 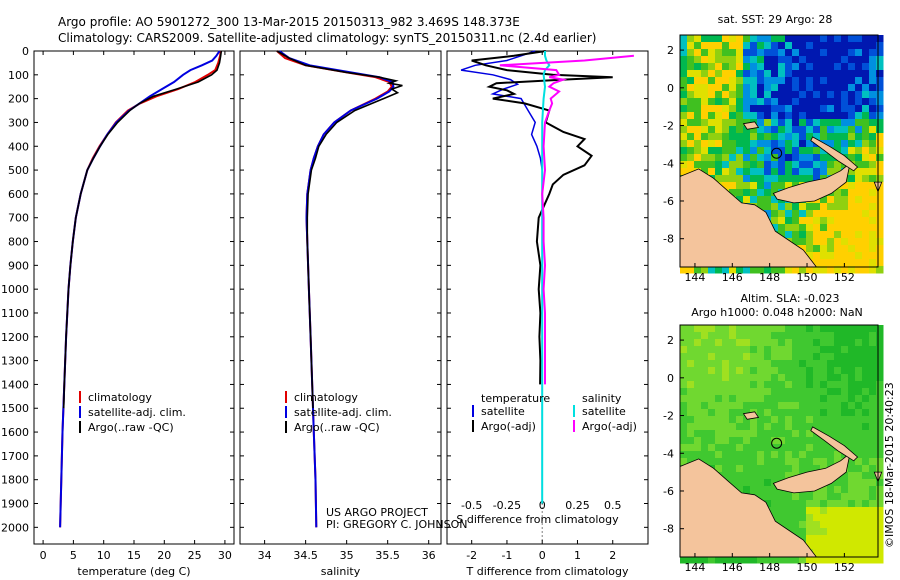 I want to click on sat-sst-map-ytick-label: -8, so click(x=668, y=239).